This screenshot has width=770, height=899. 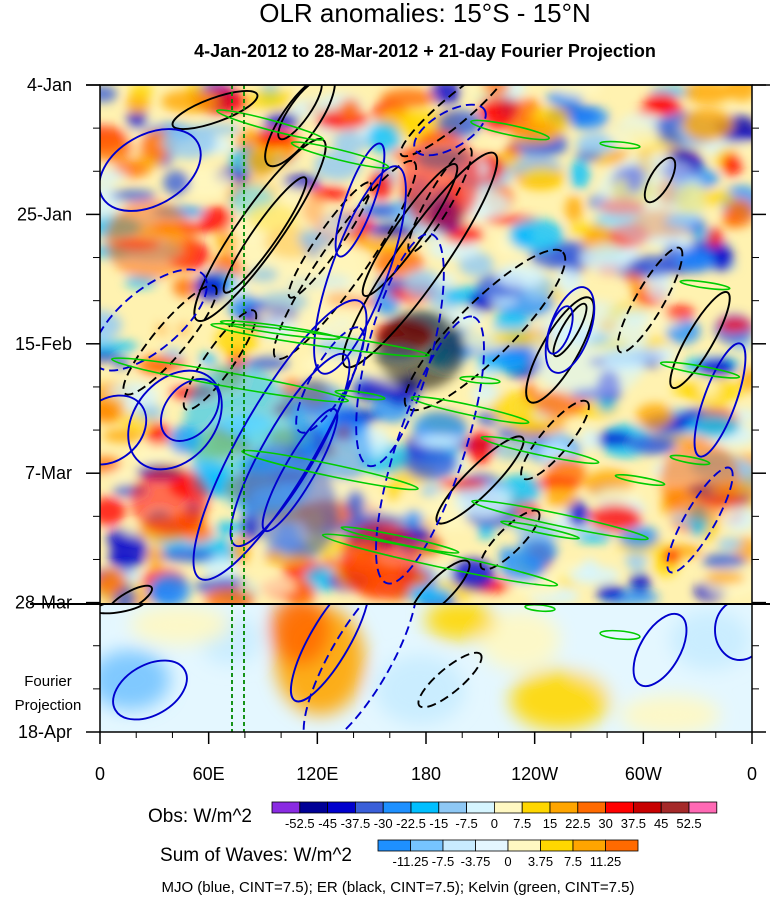 What do you see at coordinates (426, 758) in the screenshot?
I see `x-axis: 0 60E 120E 180 120W 60W 0` at bounding box center [426, 758].